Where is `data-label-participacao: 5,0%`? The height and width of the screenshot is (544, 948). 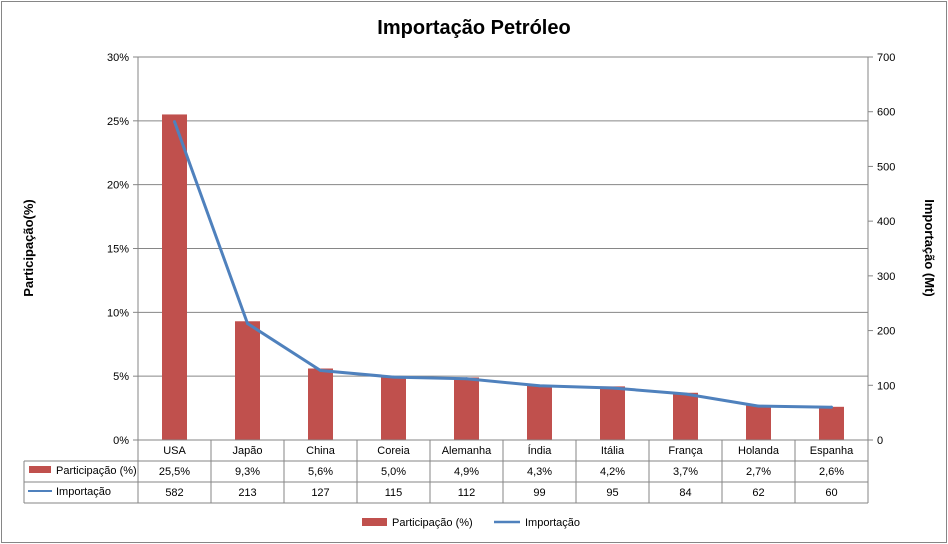
data-label-participacao: 5,0% is located at coordinates (393, 472).